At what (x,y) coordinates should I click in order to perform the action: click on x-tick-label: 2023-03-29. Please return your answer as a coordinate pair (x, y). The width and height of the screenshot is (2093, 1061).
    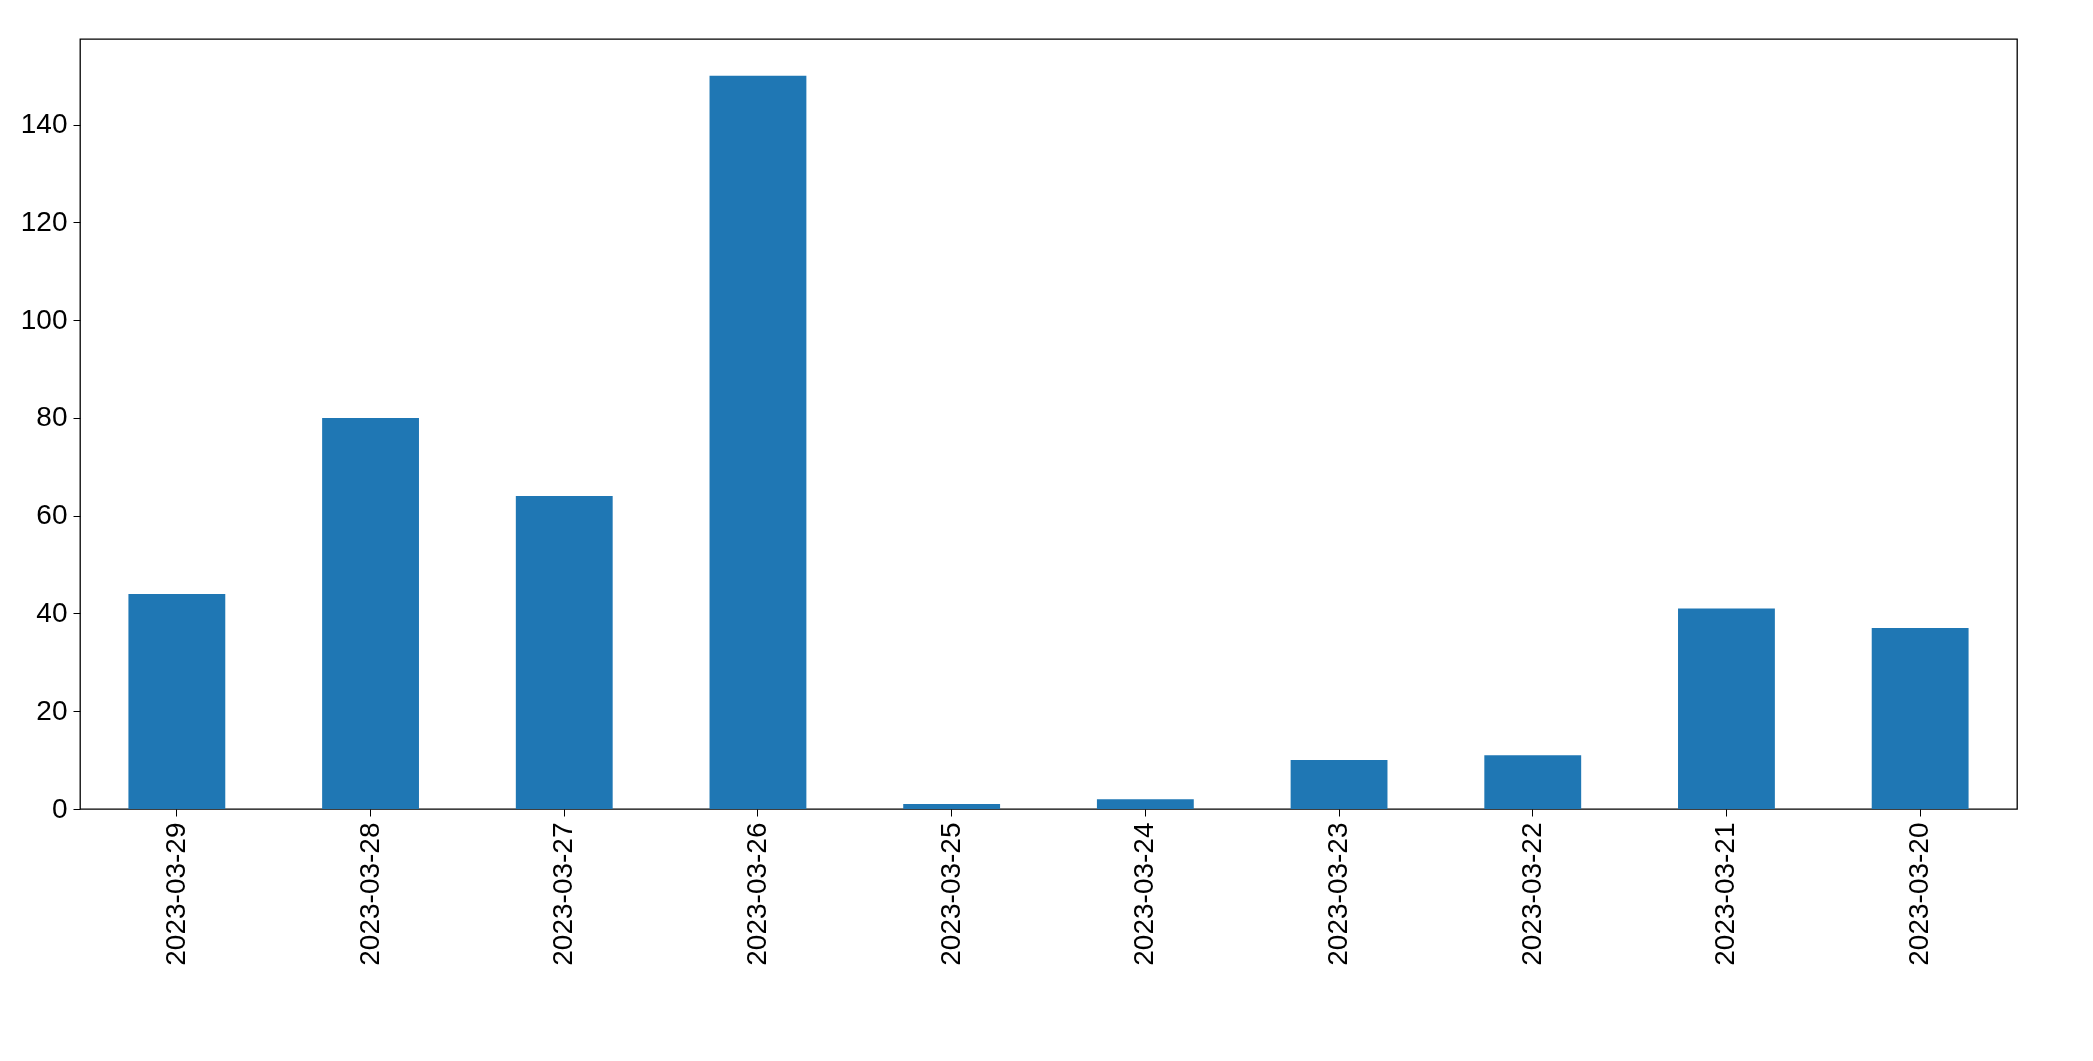
    Looking at the image, I should click on (175, 894).